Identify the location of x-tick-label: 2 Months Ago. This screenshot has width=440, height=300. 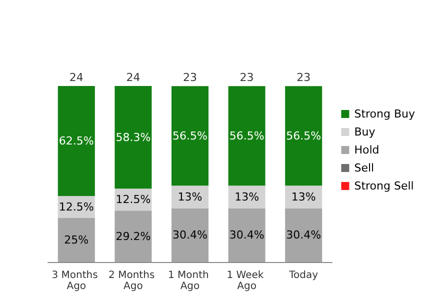
(133, 281).